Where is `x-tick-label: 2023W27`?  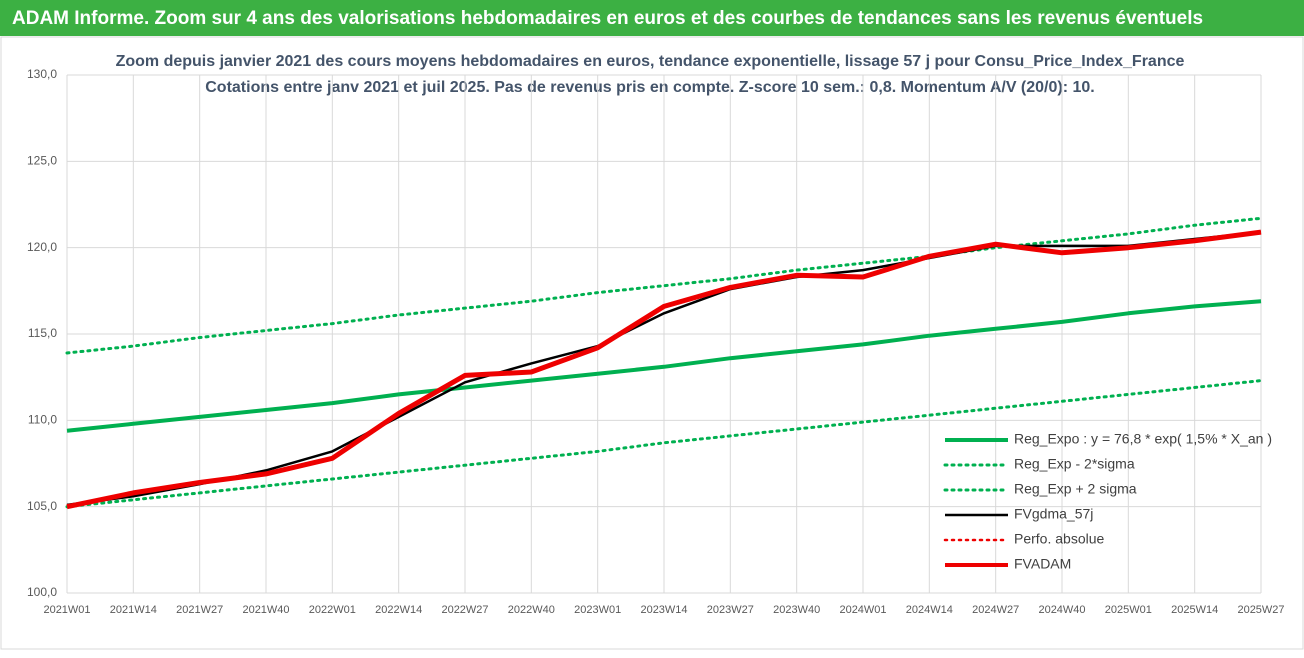 x-tick-label: 2023W27 is located at coordinates (730, 610).